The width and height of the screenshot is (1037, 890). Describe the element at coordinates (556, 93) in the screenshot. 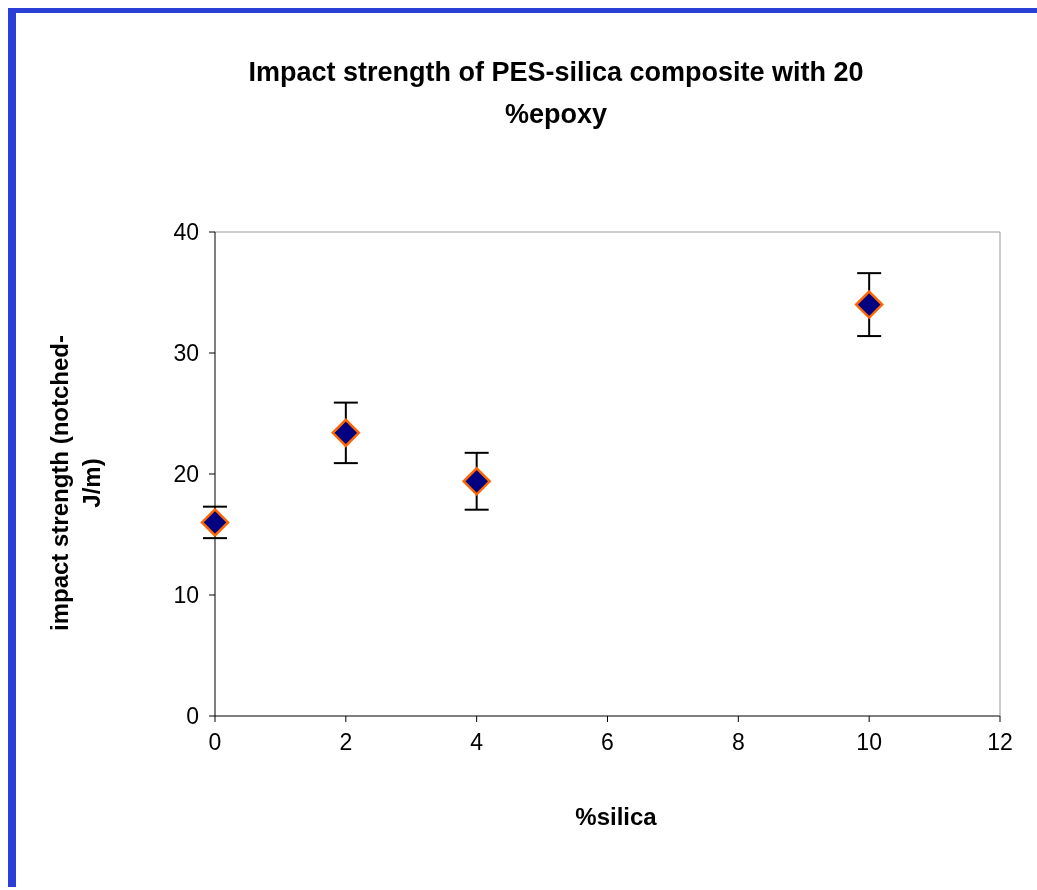

I see `chart-title: Impact strength of PES-silica composite with 20 %epoxy` at that location.